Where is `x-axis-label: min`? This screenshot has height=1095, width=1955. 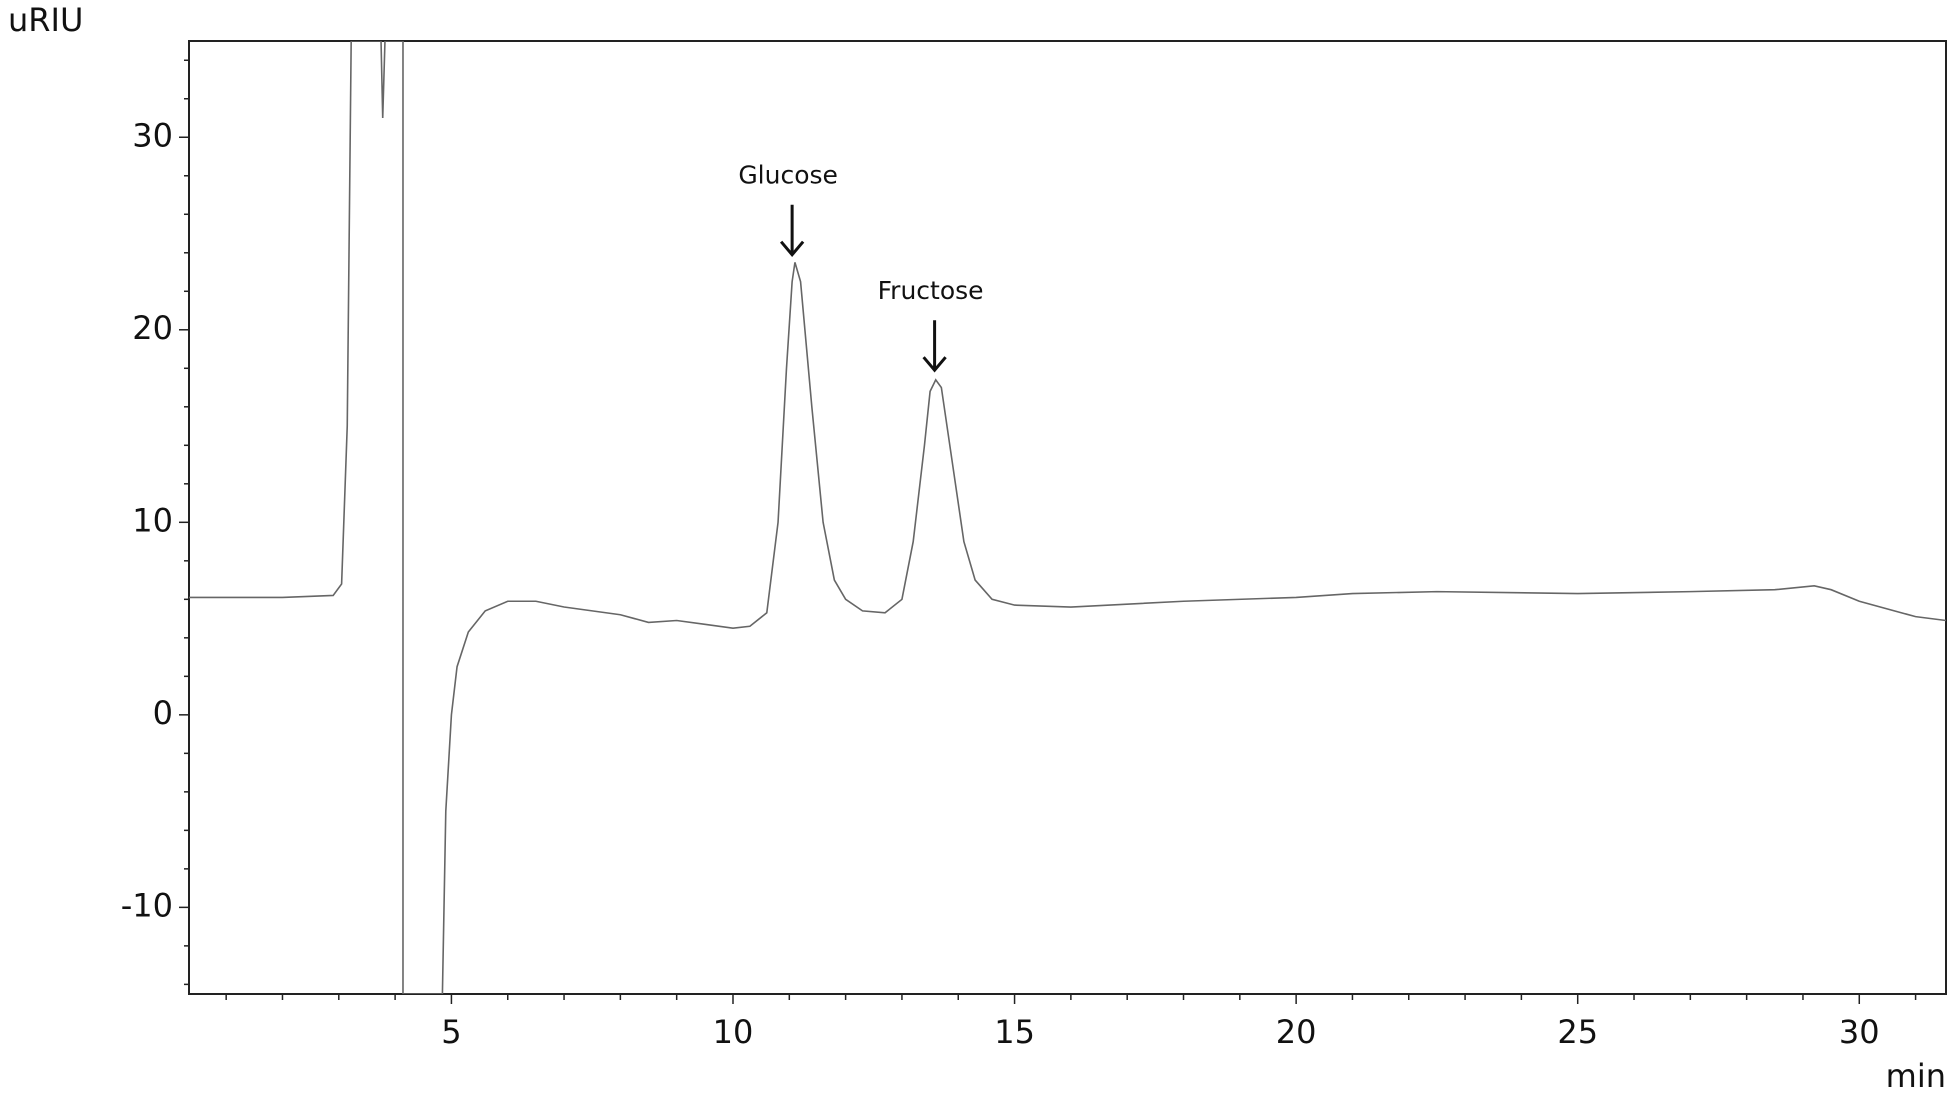 x-axis-label: min is located at coordinates (1916, 1076).